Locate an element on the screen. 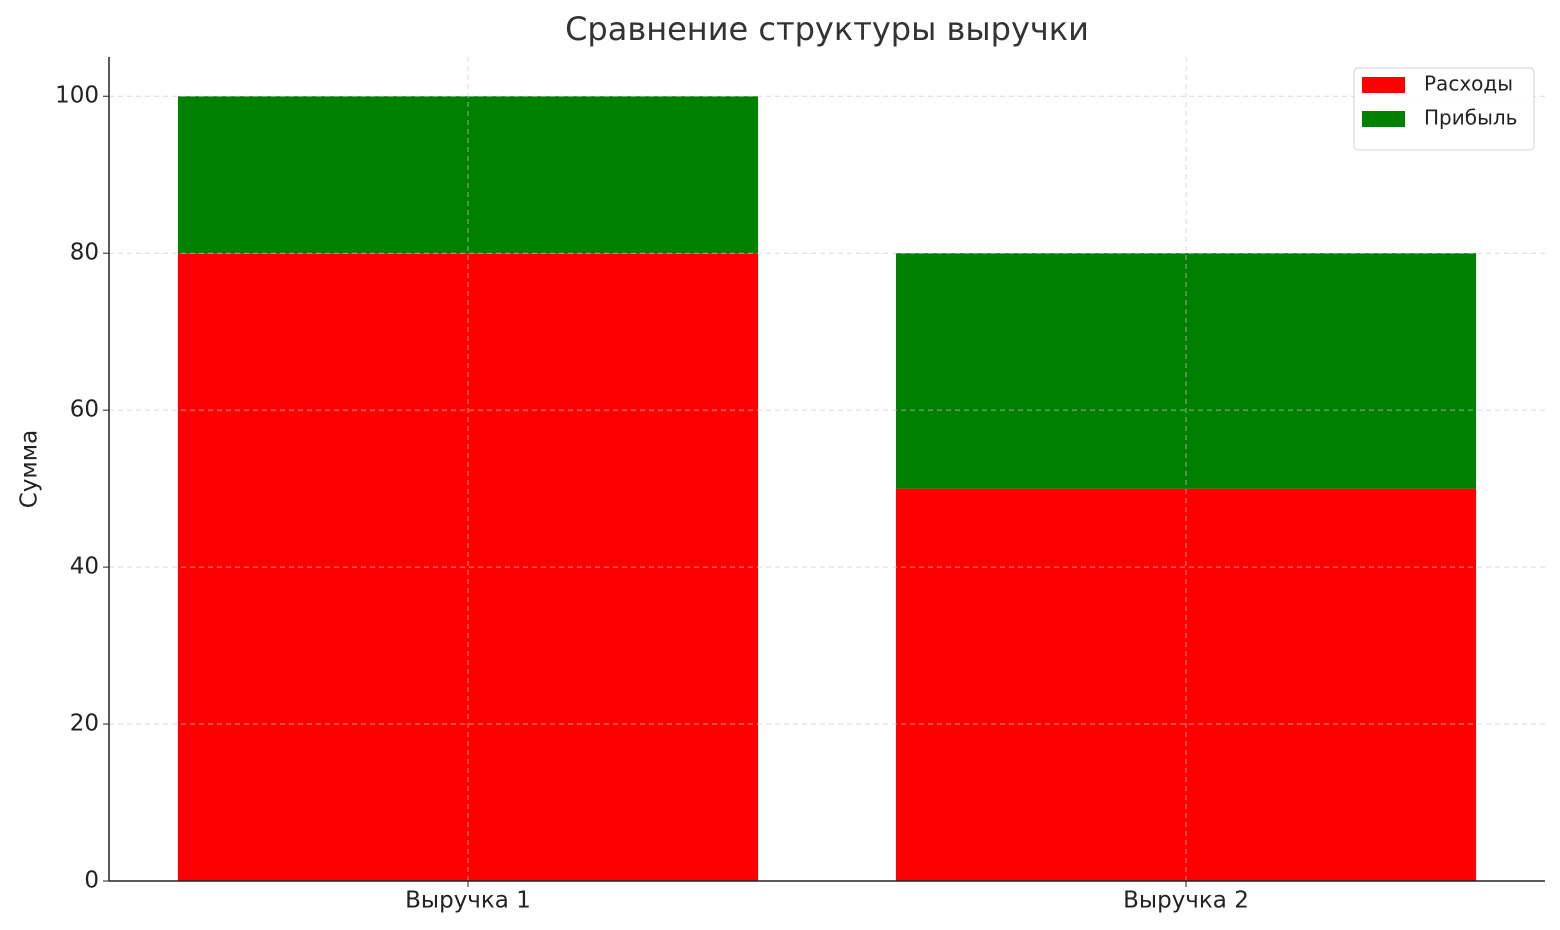  y-tick-label: 20 is located at coordinates (84, 724).